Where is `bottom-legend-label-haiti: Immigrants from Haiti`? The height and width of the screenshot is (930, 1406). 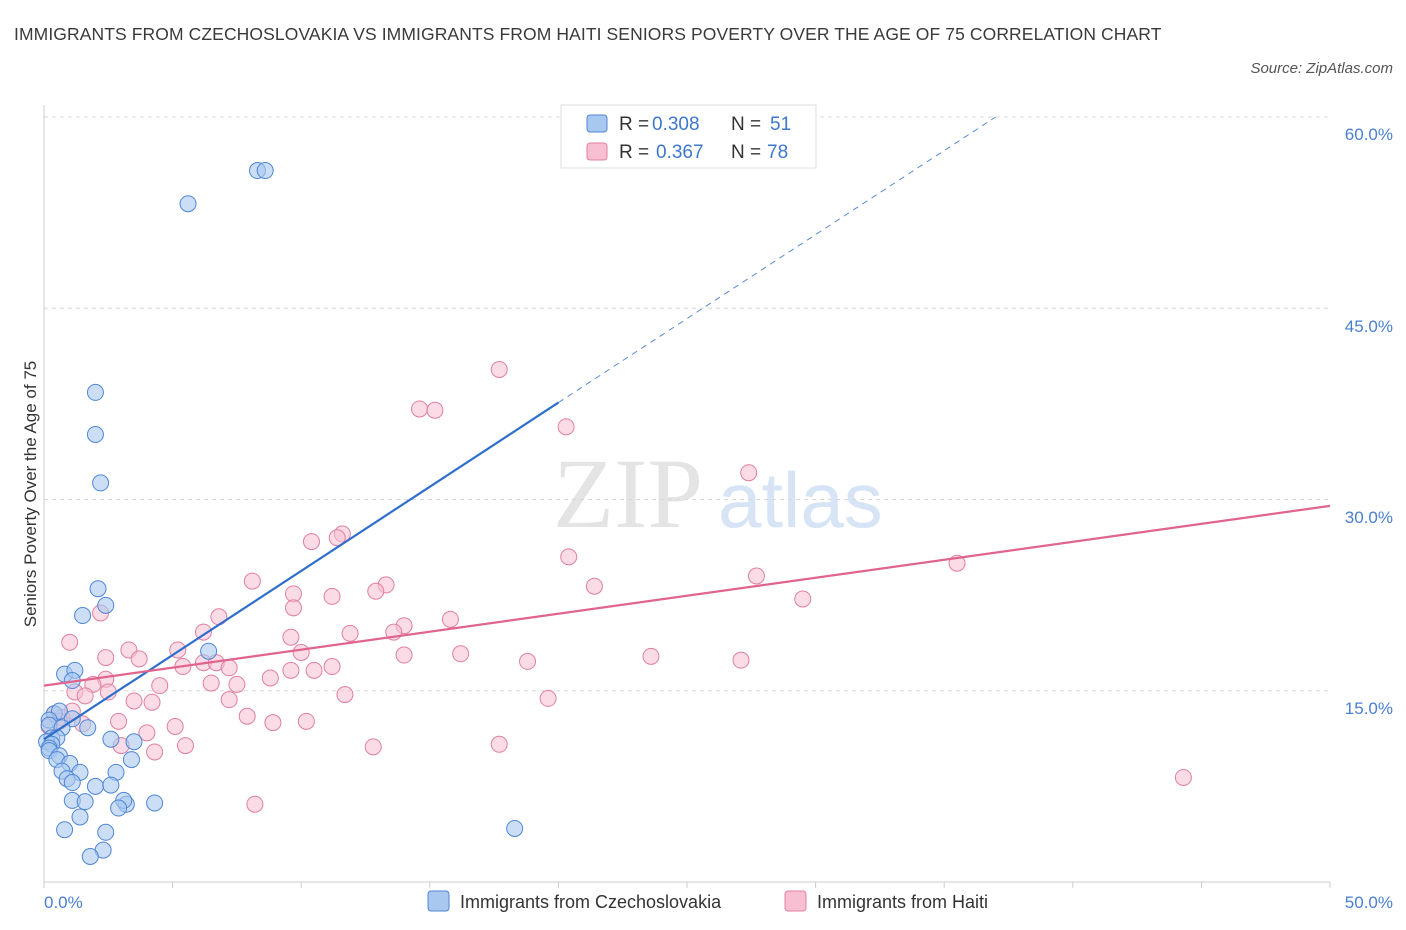
bottom-legend-label-haiti: Immigrants from Haiti is located at coordinates (902, 902).